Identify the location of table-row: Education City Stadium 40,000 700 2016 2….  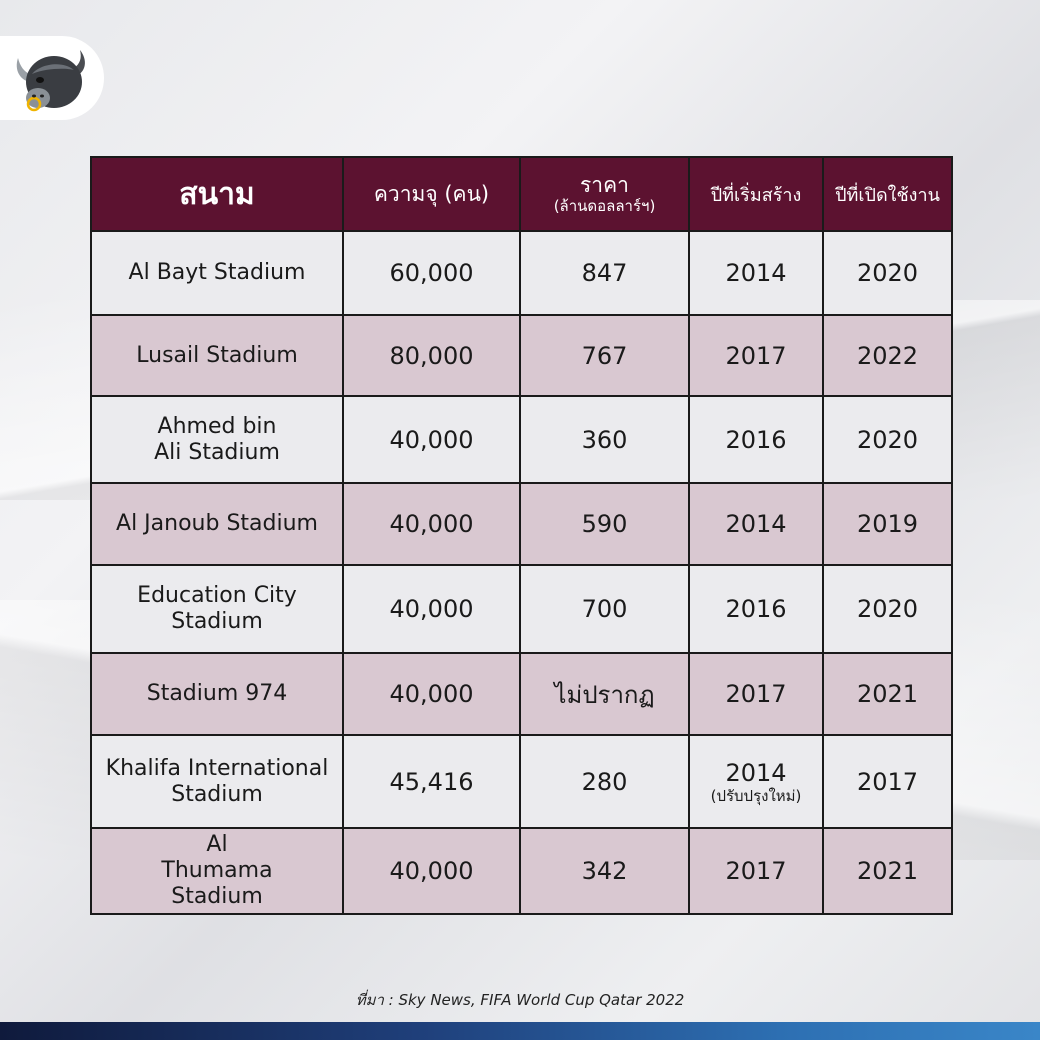
(521, 609).